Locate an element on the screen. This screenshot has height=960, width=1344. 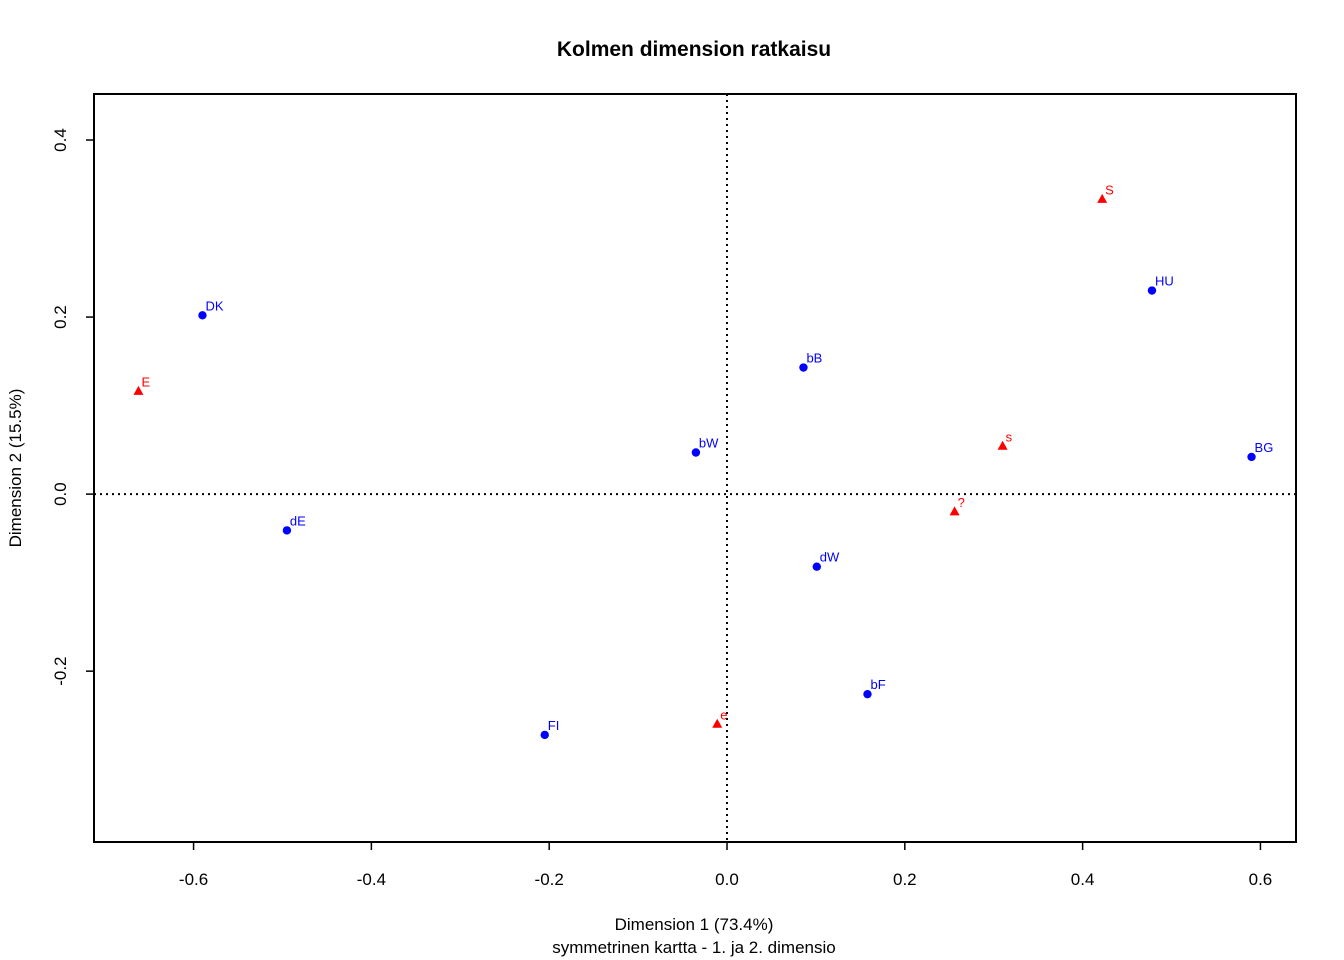
point-label: s is located at coordinates (1009, 436).